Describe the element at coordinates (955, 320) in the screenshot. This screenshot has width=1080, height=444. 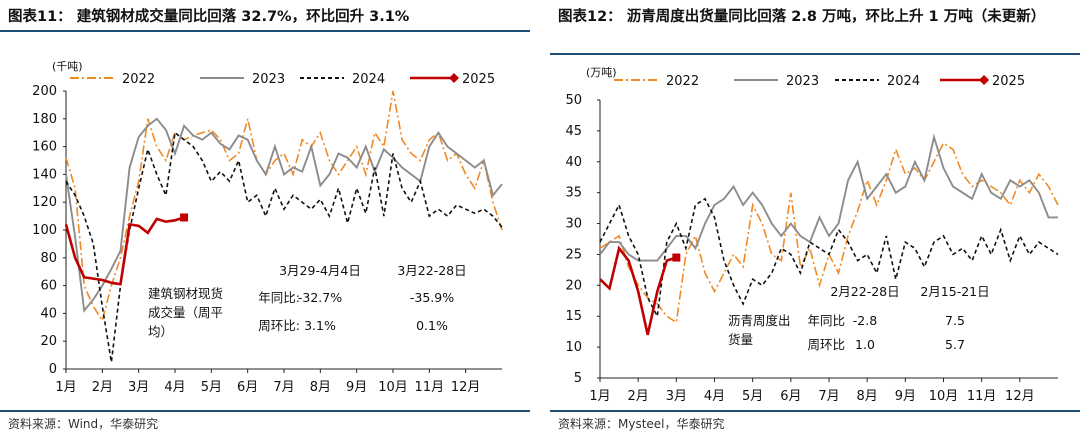
I see `annotation-row-prev: 7.5` at that location.